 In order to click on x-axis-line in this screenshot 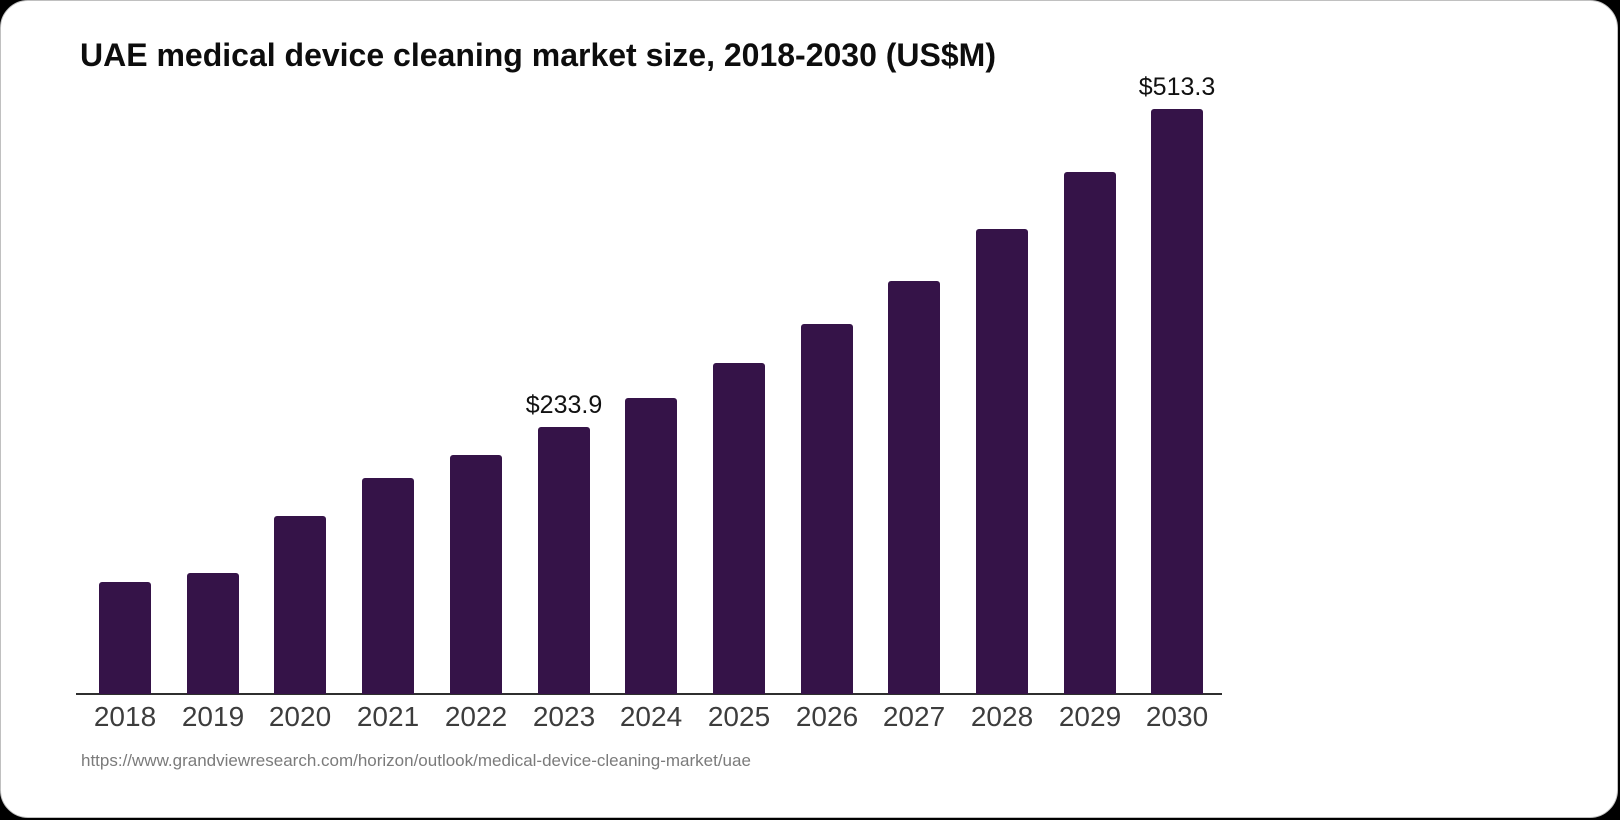, I will do `click(649, 694)`.